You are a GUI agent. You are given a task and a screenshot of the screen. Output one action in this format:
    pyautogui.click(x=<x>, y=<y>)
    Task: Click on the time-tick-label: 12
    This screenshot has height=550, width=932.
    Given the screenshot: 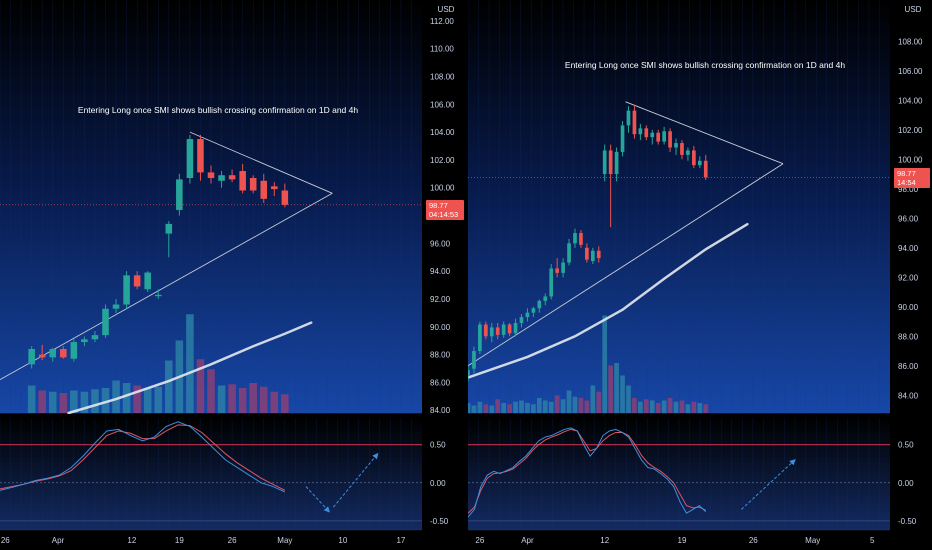 What is the action you would take?
    pyautogui.click(x=604, y=540)
    